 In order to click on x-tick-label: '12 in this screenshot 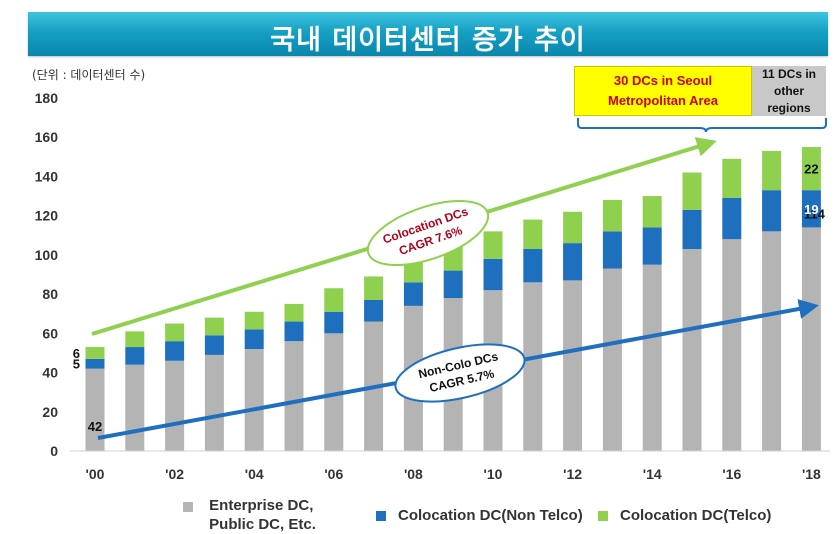, I will do `click(572, 474)`.